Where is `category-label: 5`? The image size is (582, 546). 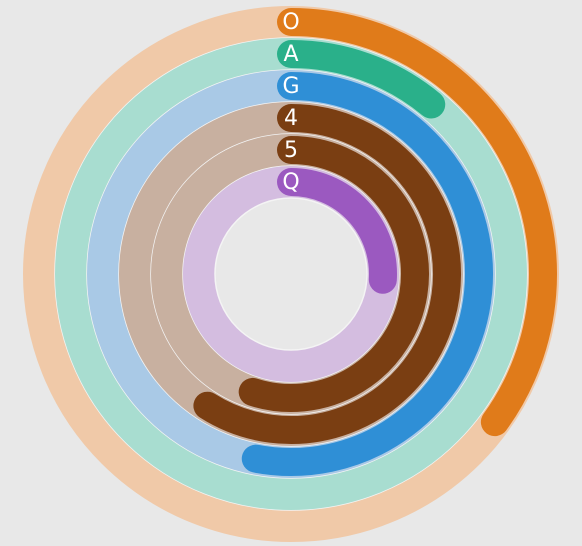 category-label: 5 is located at coordinates (291, 150).